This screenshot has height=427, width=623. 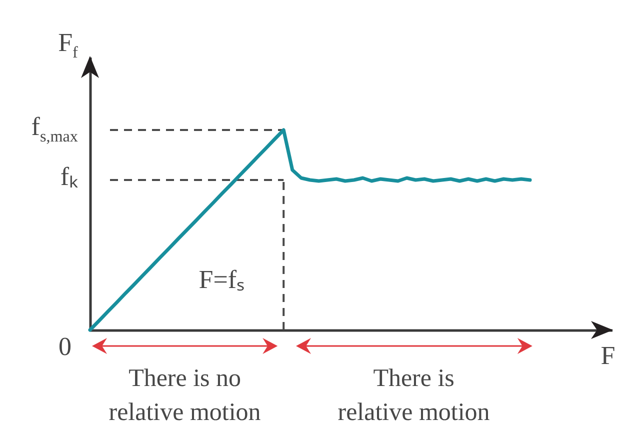 I want to click on x-axis-title: F, so click(x=608, y=355).